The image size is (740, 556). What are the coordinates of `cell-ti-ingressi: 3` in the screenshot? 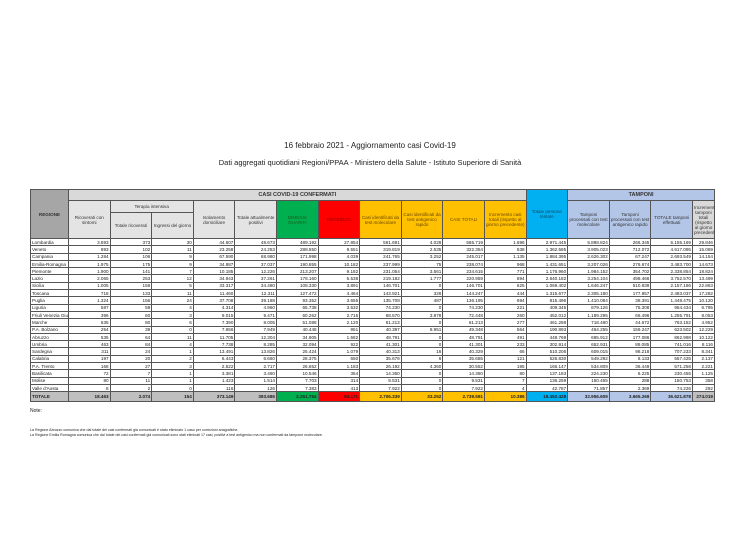 It's located at (172, 315).